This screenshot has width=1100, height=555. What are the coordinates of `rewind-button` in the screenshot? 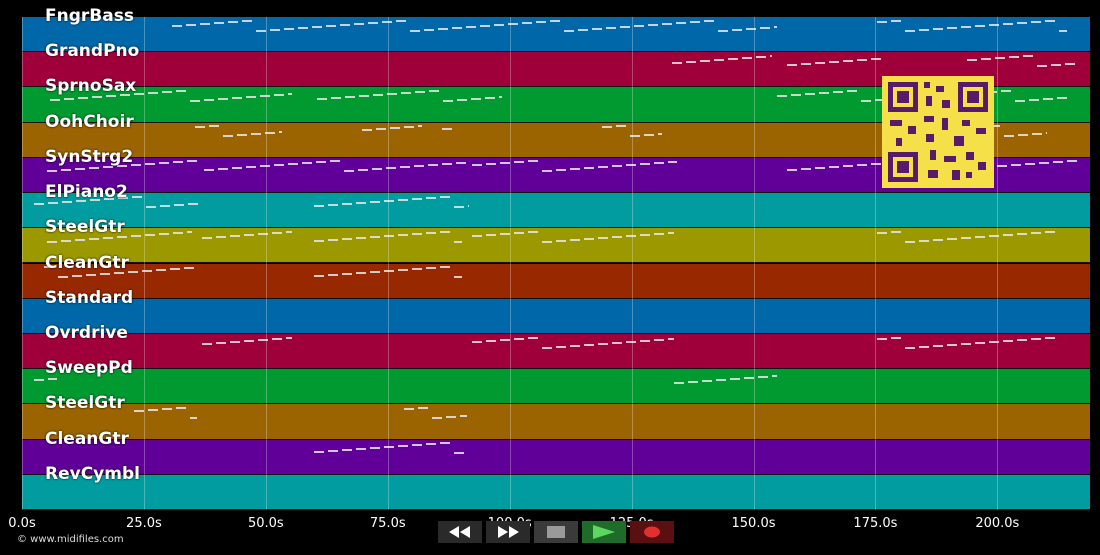 It's located at (460, 532).